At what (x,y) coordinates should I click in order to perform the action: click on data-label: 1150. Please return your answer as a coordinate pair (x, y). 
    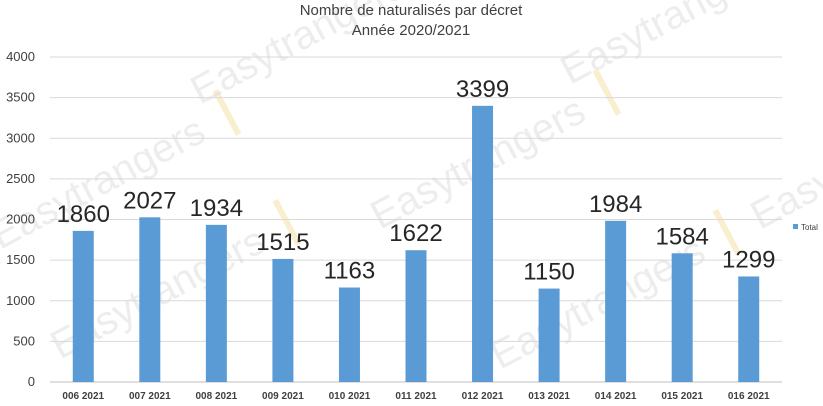
    Looking at the image, I should click on (549, 272).